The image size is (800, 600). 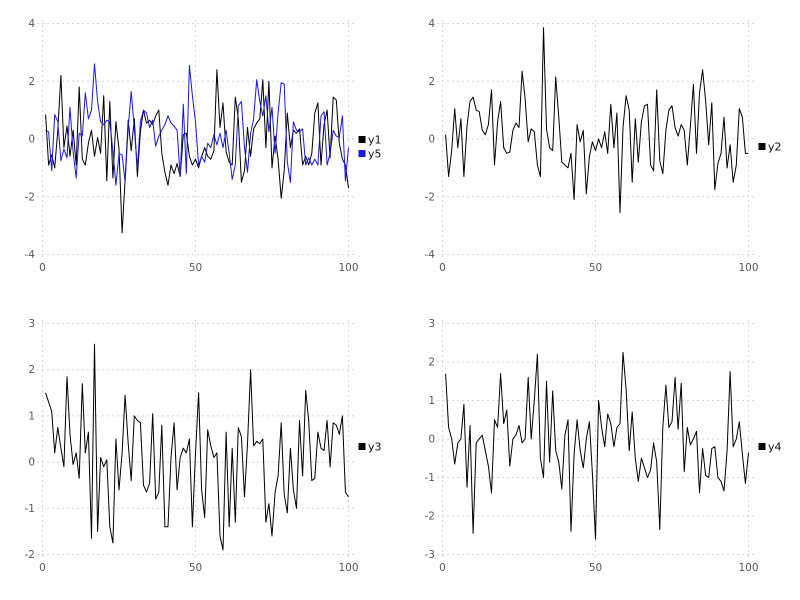 I want to click on series-line-y4, so click(x=597, y=445).